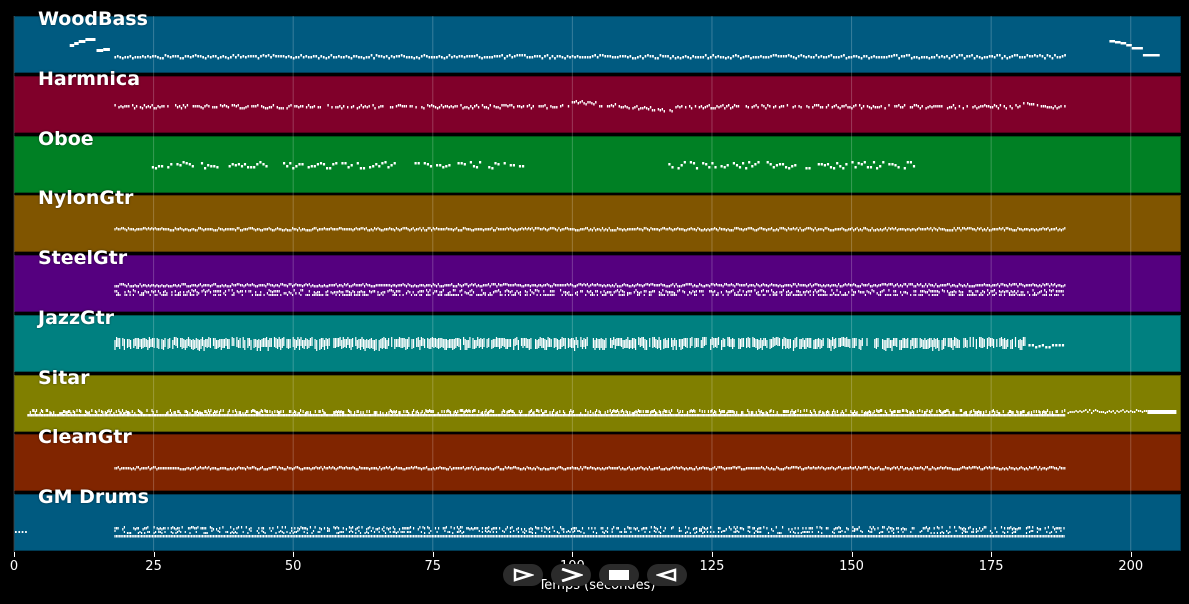  What do you see at coordinates (597, 100) in the screenshot?
I see `track-harmnica: Harmnica` at bounding box center [597, 100].